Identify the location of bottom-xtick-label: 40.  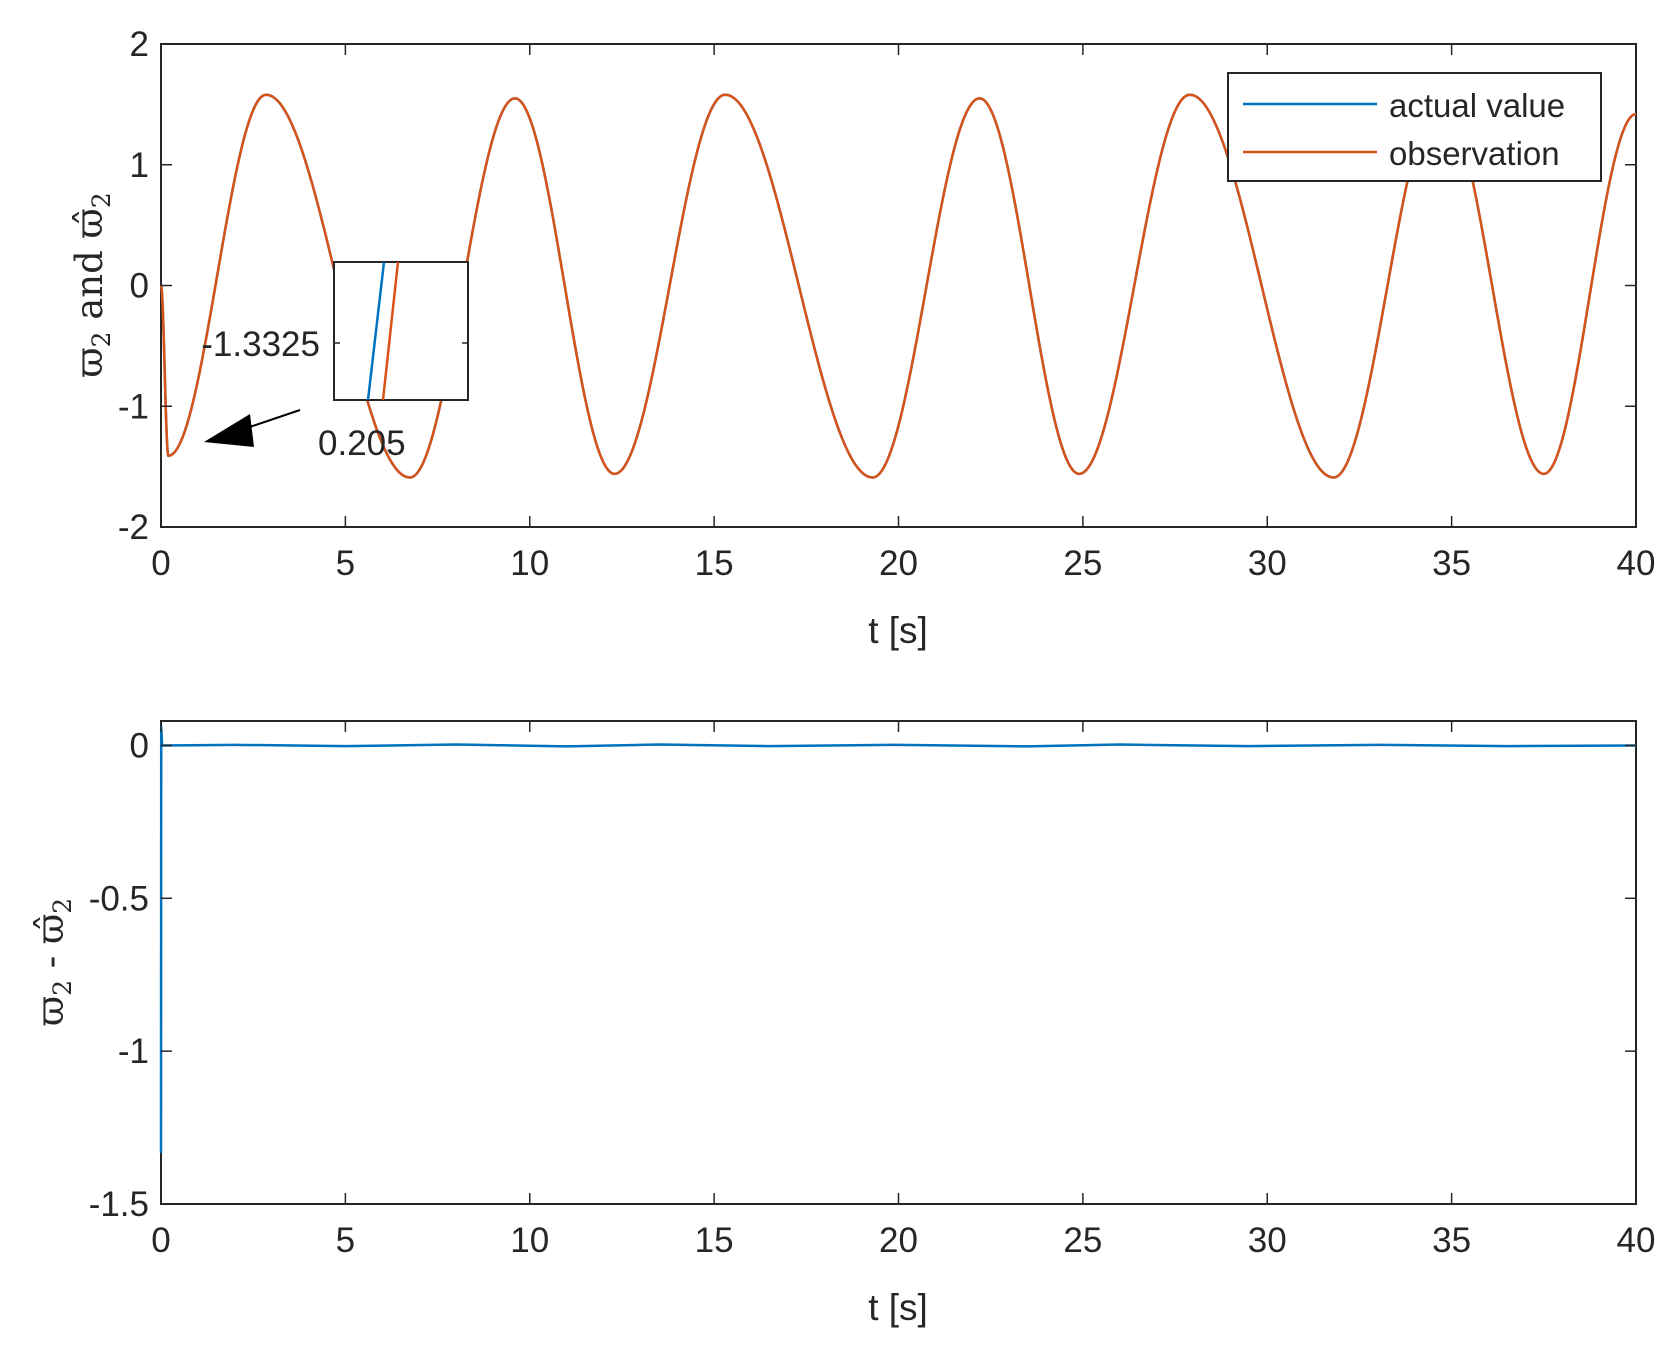
(1636, 1240).